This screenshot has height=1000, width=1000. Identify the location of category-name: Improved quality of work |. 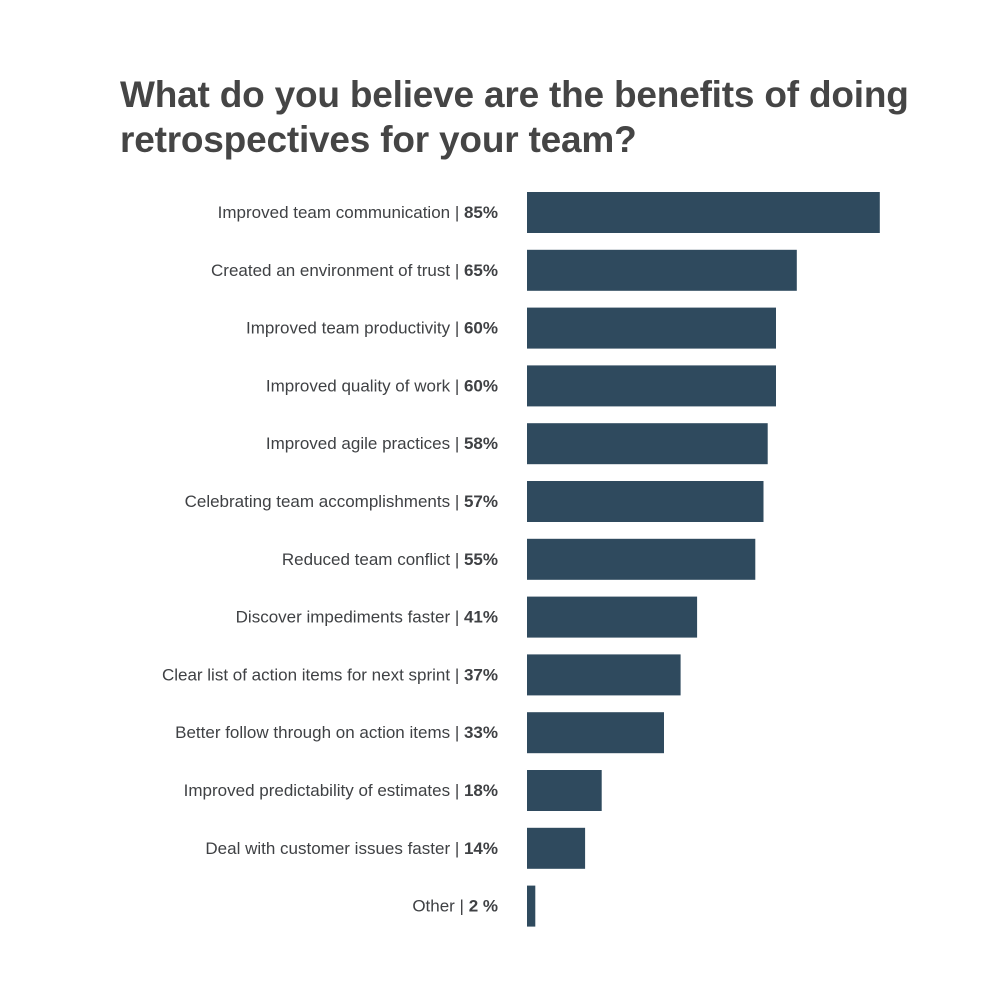
(365, 385).